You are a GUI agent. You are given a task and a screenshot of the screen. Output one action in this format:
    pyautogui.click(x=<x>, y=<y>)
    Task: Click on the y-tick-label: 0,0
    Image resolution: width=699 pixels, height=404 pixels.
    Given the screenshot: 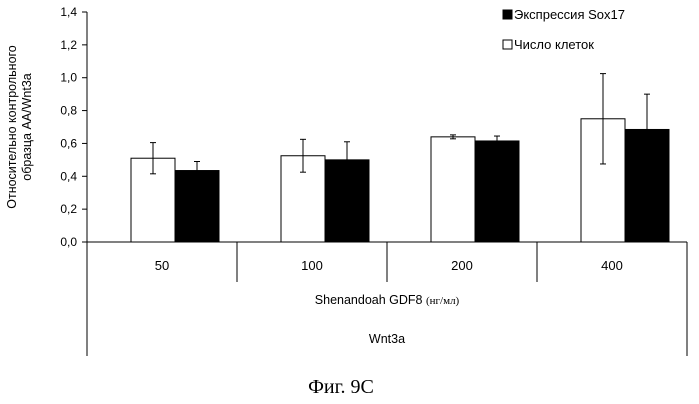 What is the action you would take?
    pyautogui.click(x=68, y=242)
    